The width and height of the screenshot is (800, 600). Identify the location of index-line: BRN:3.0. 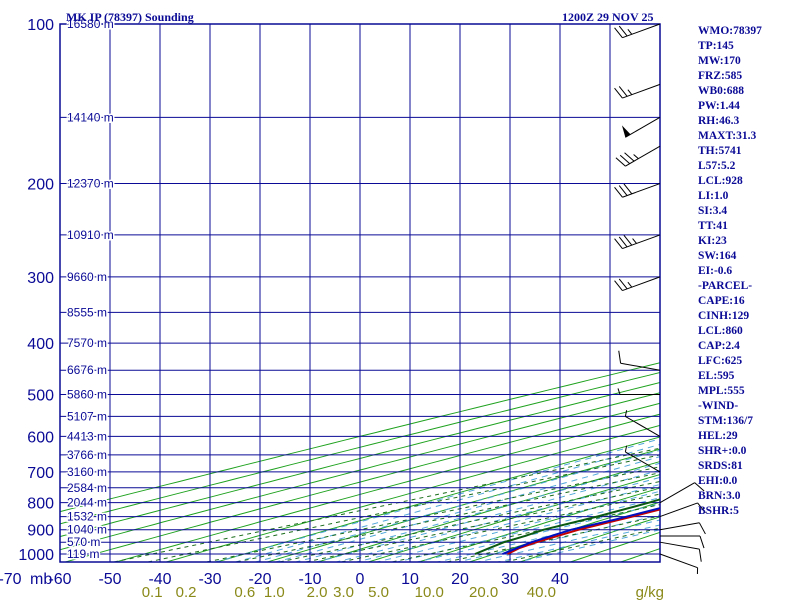
(719, 496).